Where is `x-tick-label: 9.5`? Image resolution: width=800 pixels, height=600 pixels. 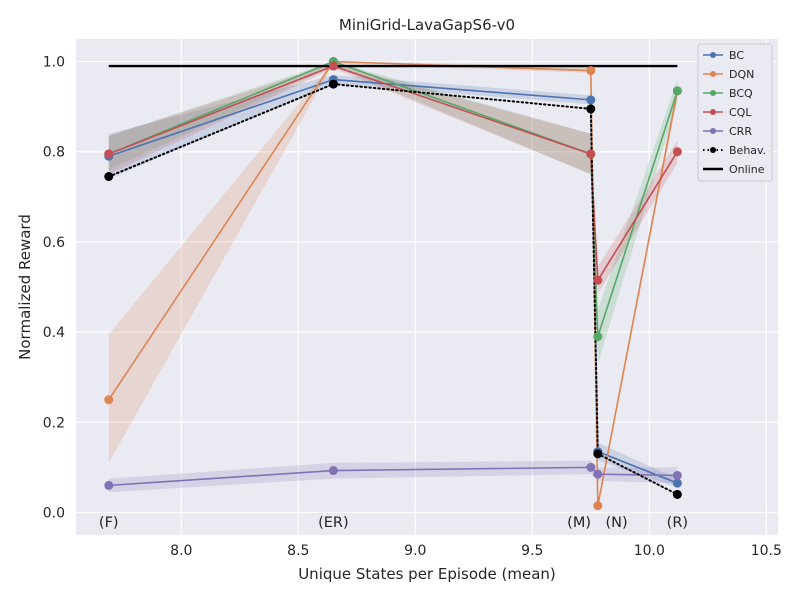 x-tick-label: 9.5 is located at coordinates (532, 551).